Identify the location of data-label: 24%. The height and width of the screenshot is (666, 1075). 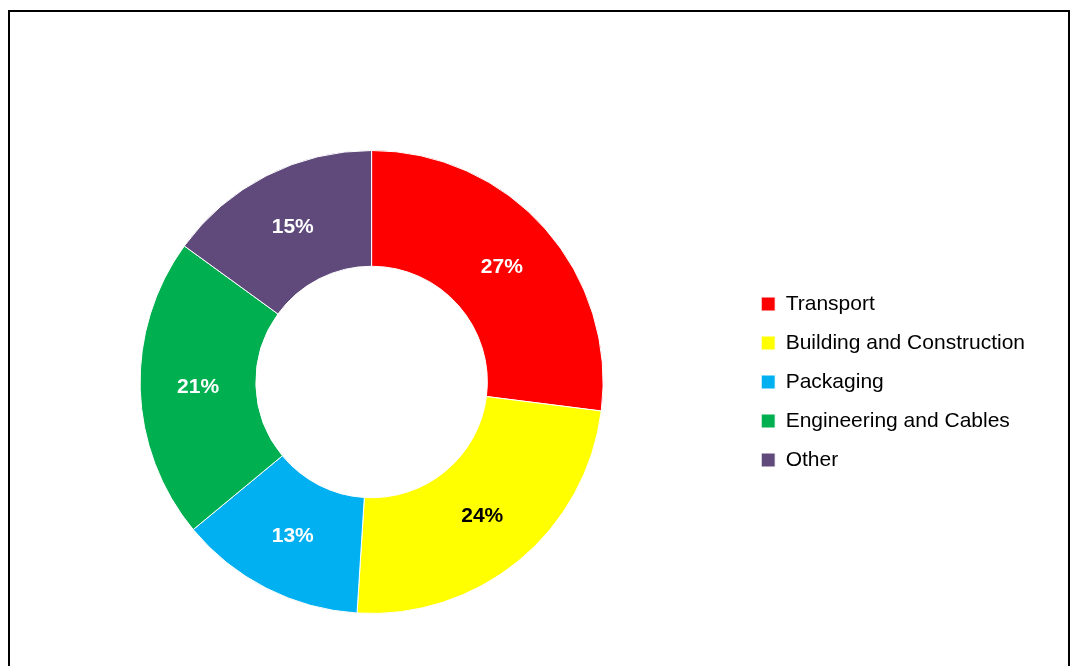
(482, 514).